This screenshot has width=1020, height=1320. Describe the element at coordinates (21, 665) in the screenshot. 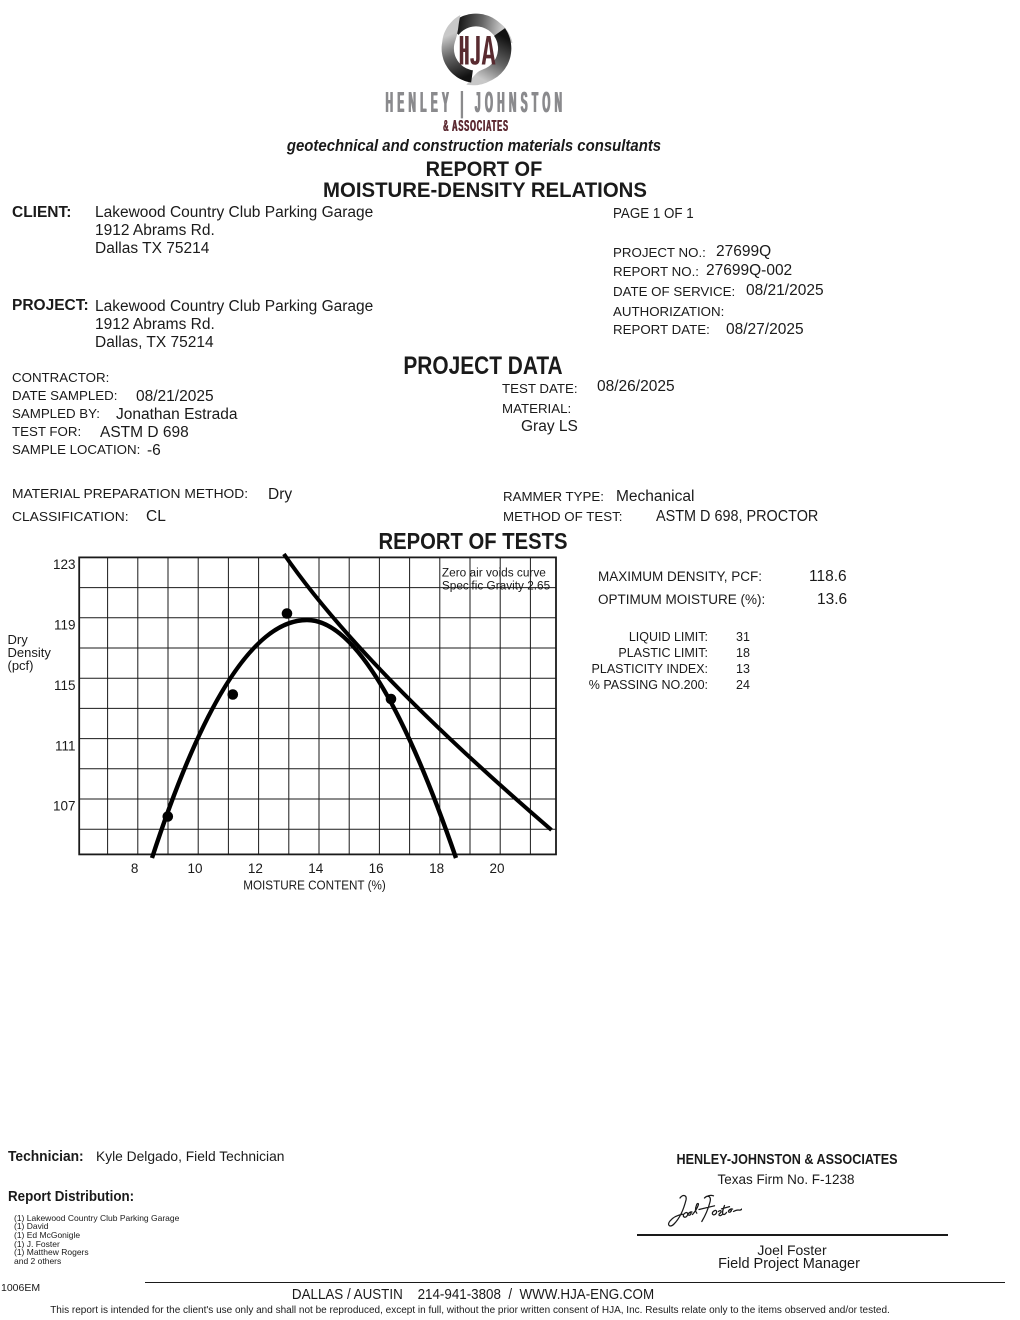

I see `svg-text: (pcf)` at that location.